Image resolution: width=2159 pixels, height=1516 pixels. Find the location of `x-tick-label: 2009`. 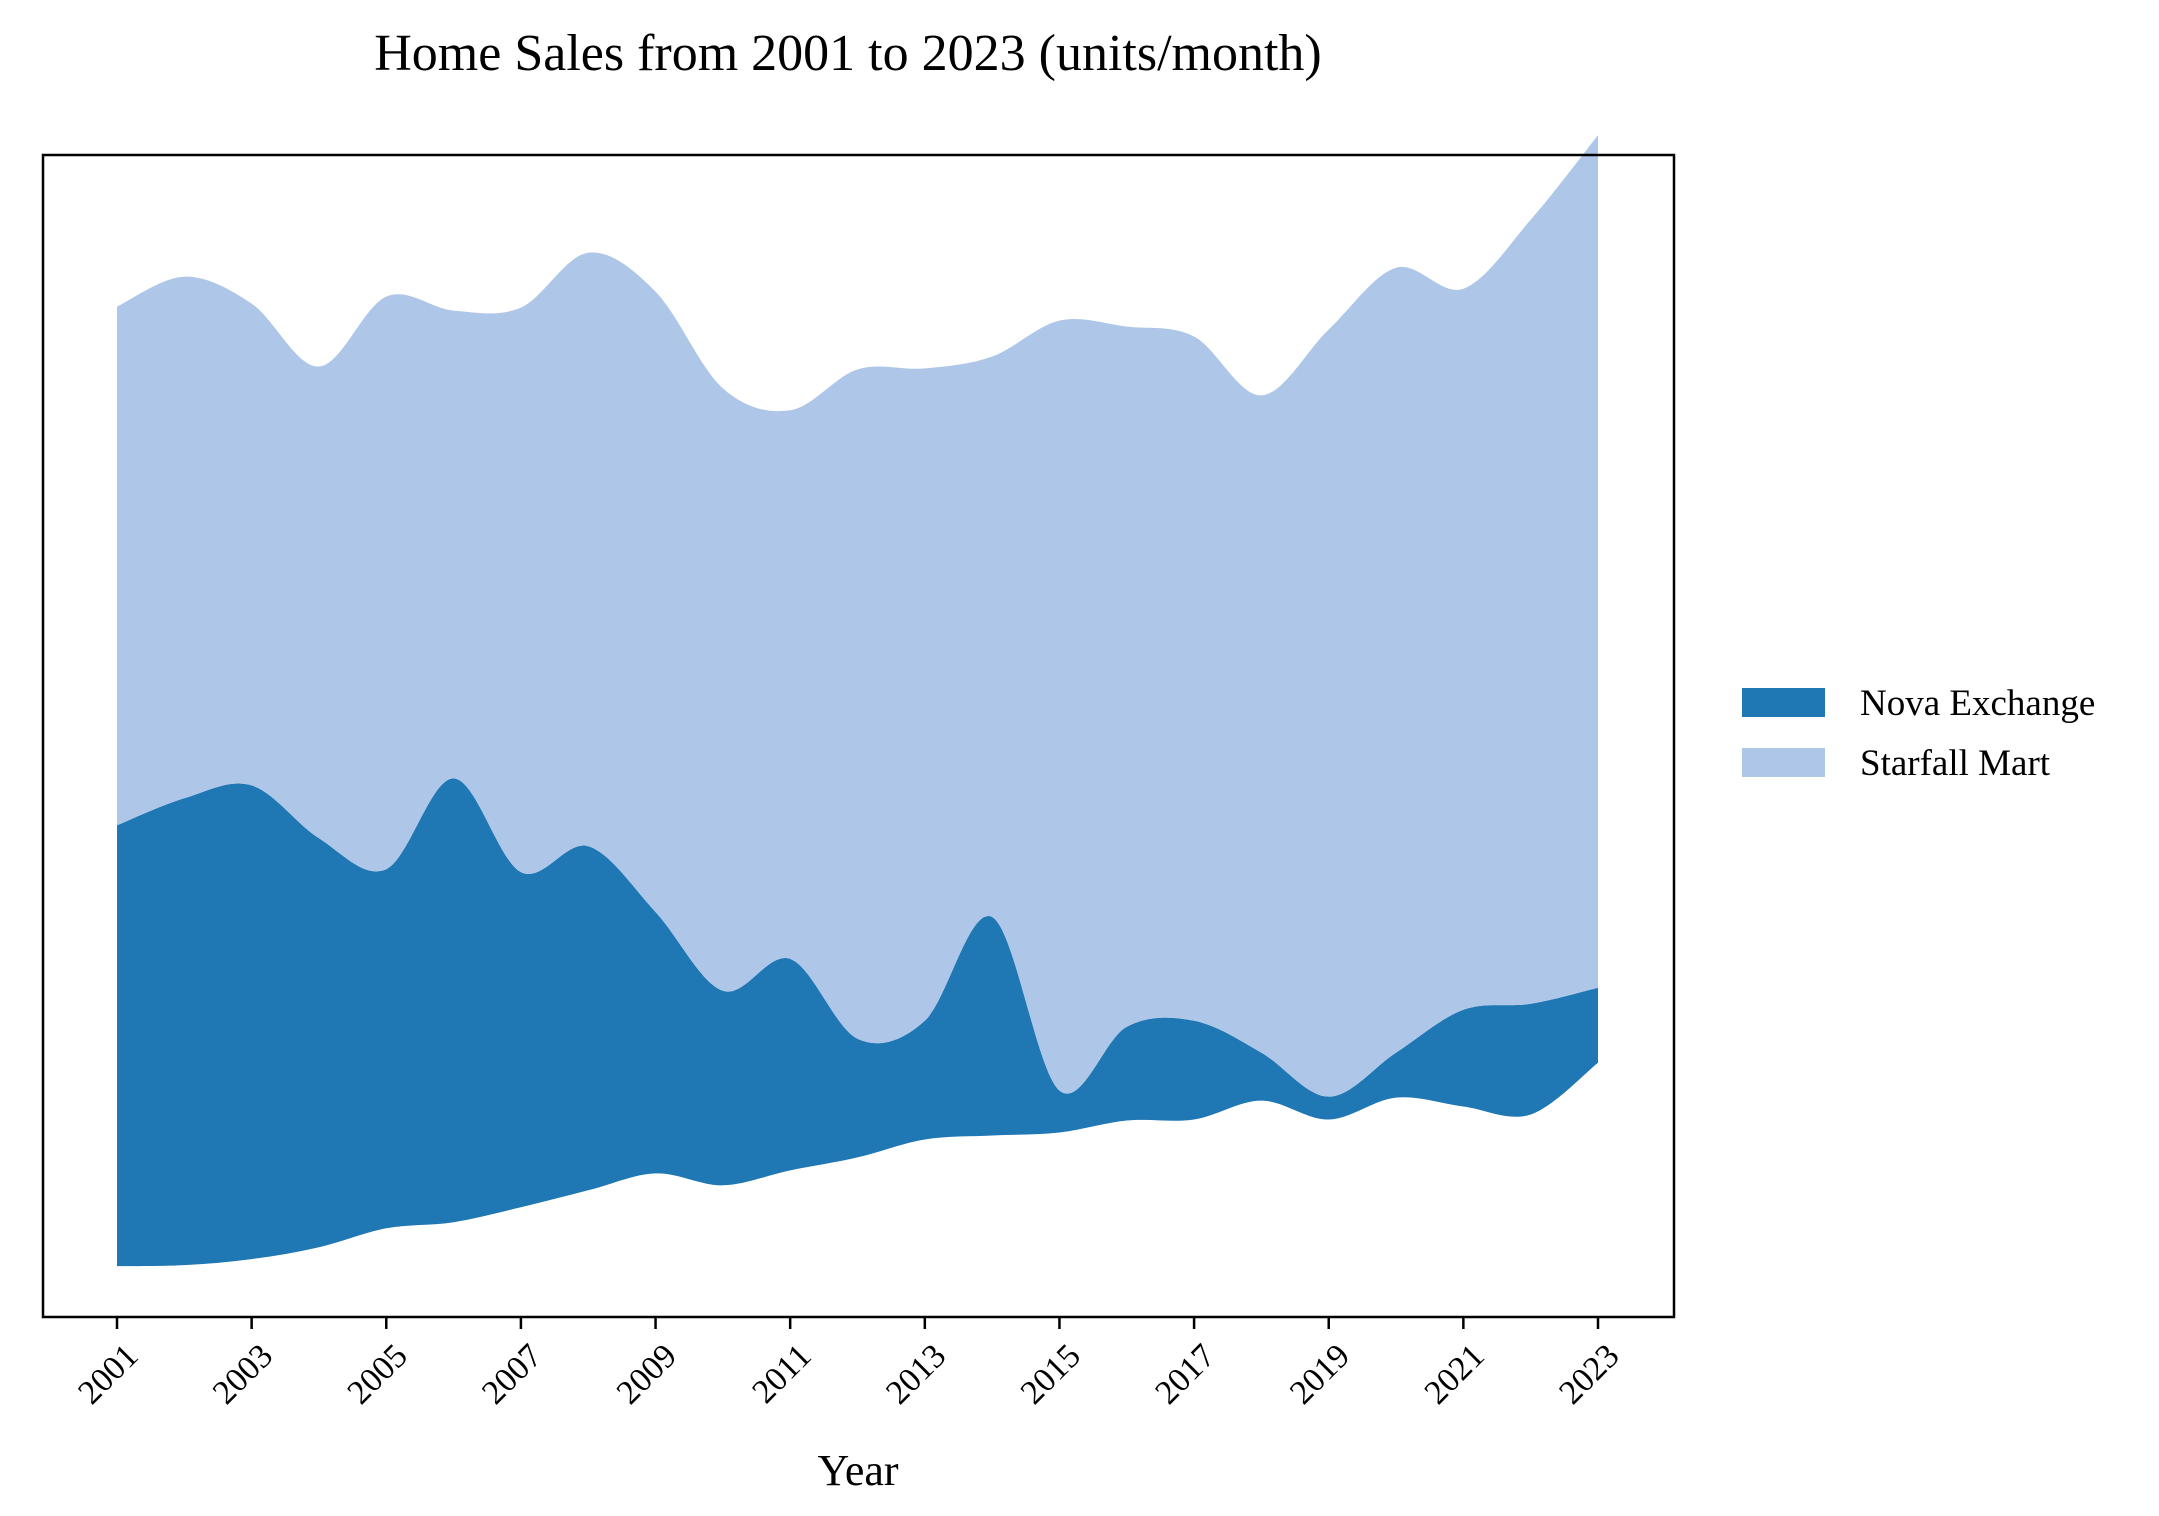

x-tick-label: 2009 is located at coordinates (647, 1374).